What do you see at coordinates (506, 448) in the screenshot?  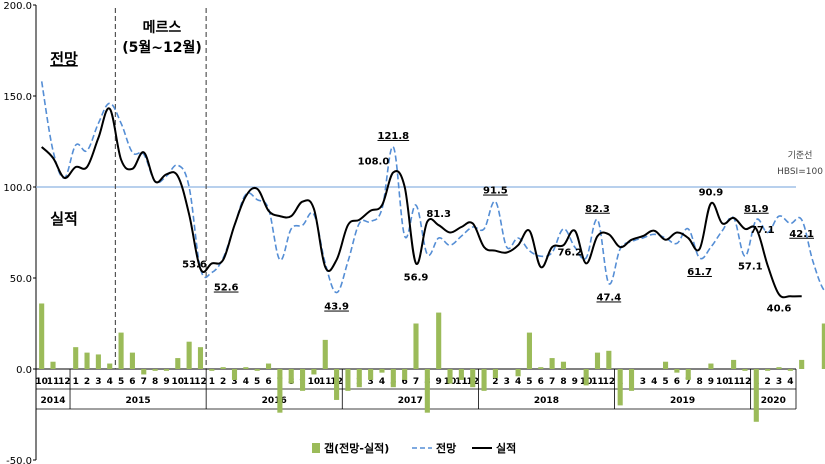 I see `legend-label: 실적` at bounding box center [506, 448].